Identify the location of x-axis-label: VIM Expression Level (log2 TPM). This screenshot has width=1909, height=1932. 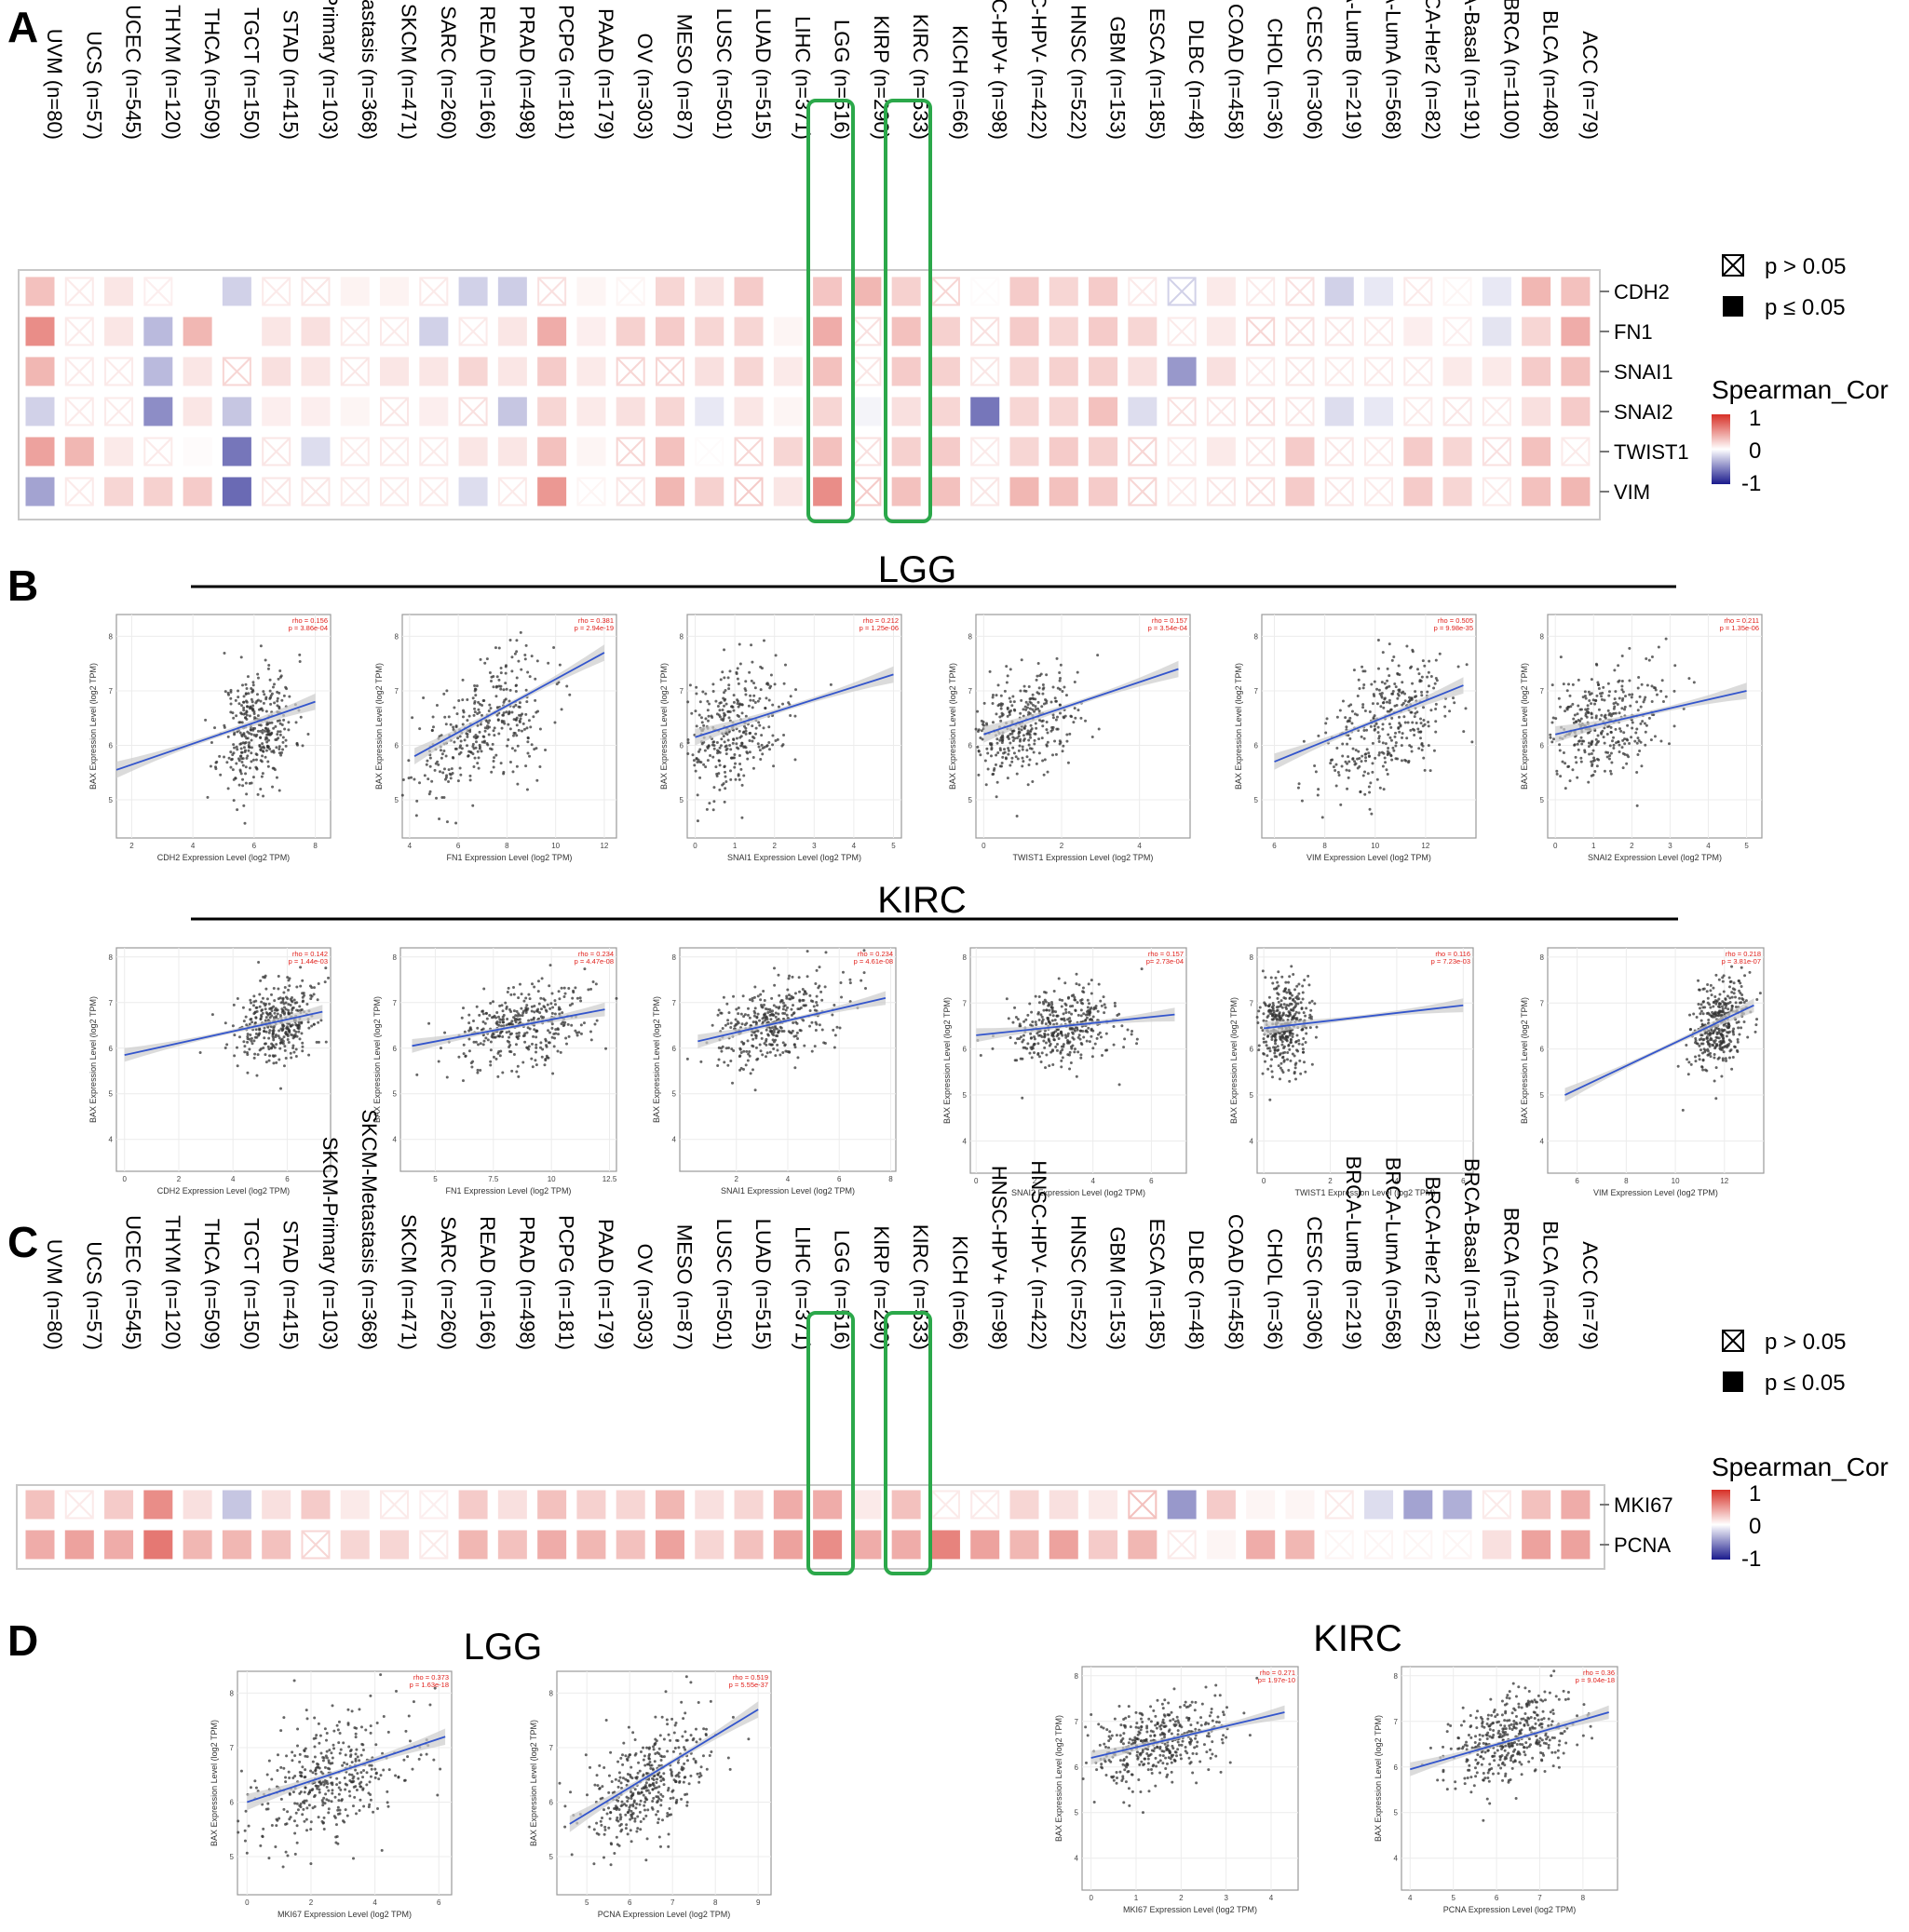
(1655, 1192).